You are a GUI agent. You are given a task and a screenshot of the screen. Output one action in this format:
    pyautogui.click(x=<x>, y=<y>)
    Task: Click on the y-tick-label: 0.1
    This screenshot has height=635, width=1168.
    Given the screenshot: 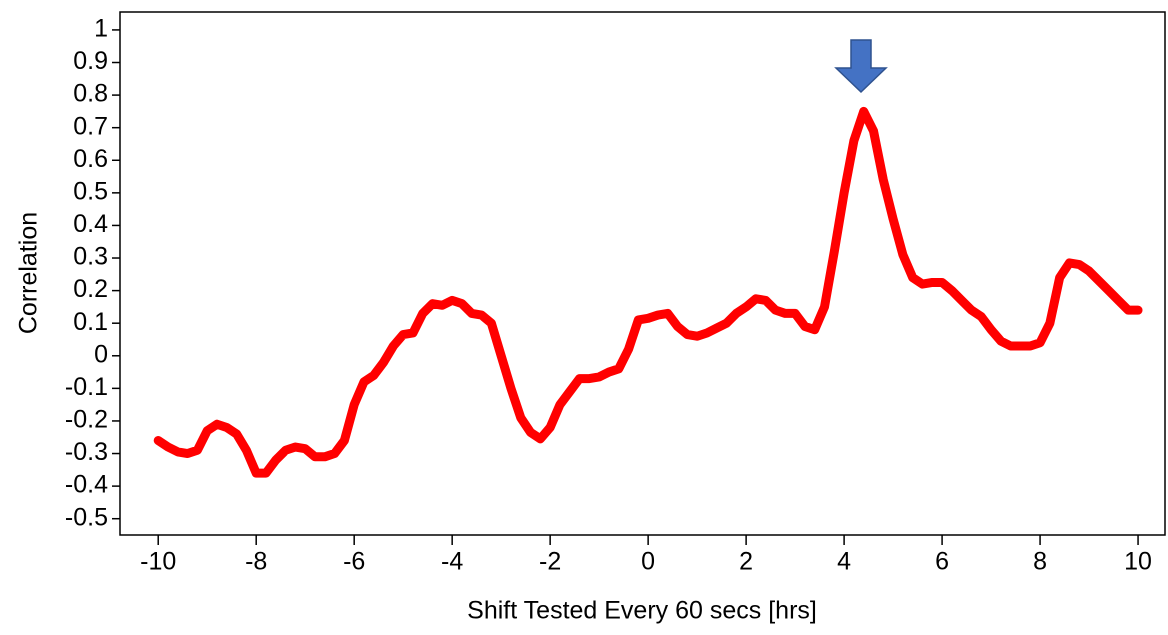 What is the action you would take?
    pyautogui.click(x=90, y=322)
    